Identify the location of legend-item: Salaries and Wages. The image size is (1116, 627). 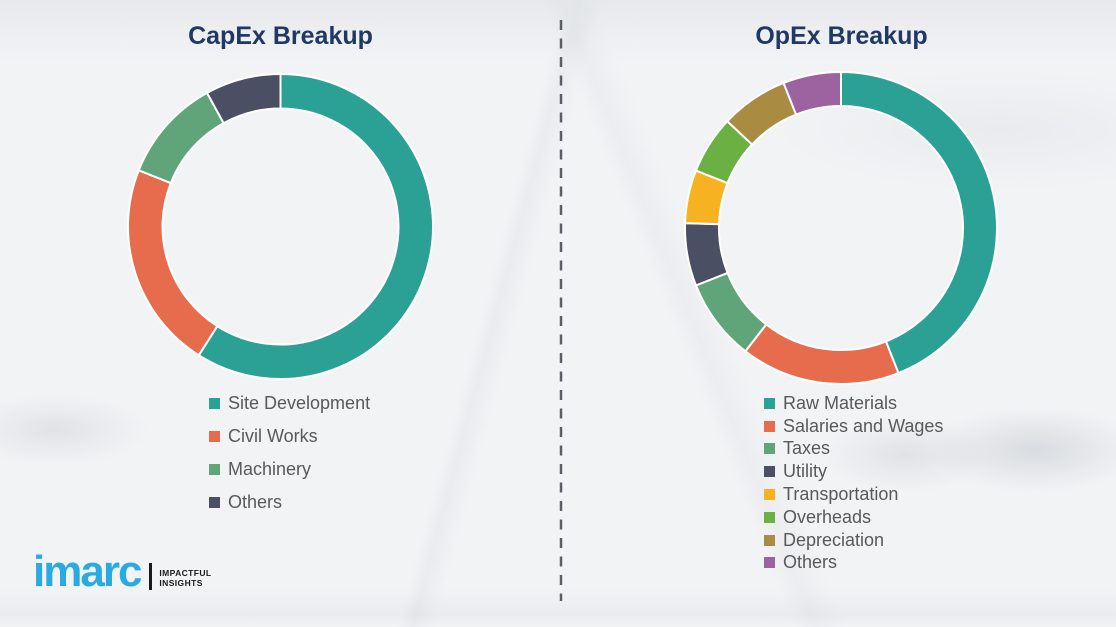
(853, 426).